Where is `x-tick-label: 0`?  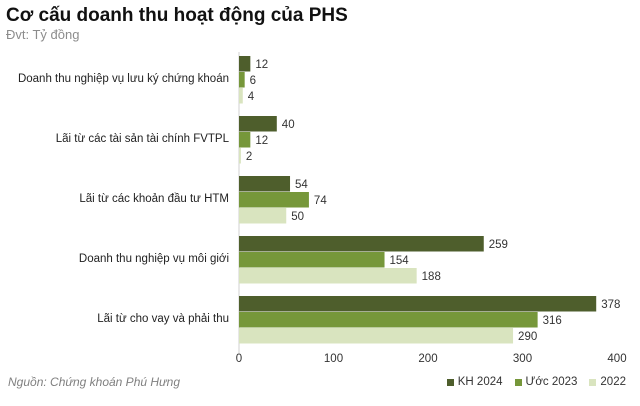 x-tick-label: 0 is located at coordinates (239, 359).